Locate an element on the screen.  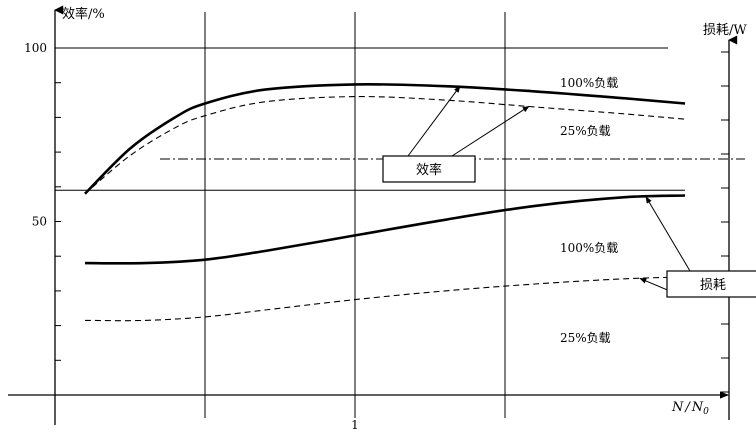
efficiency-box is located at coordinates (429, 169).